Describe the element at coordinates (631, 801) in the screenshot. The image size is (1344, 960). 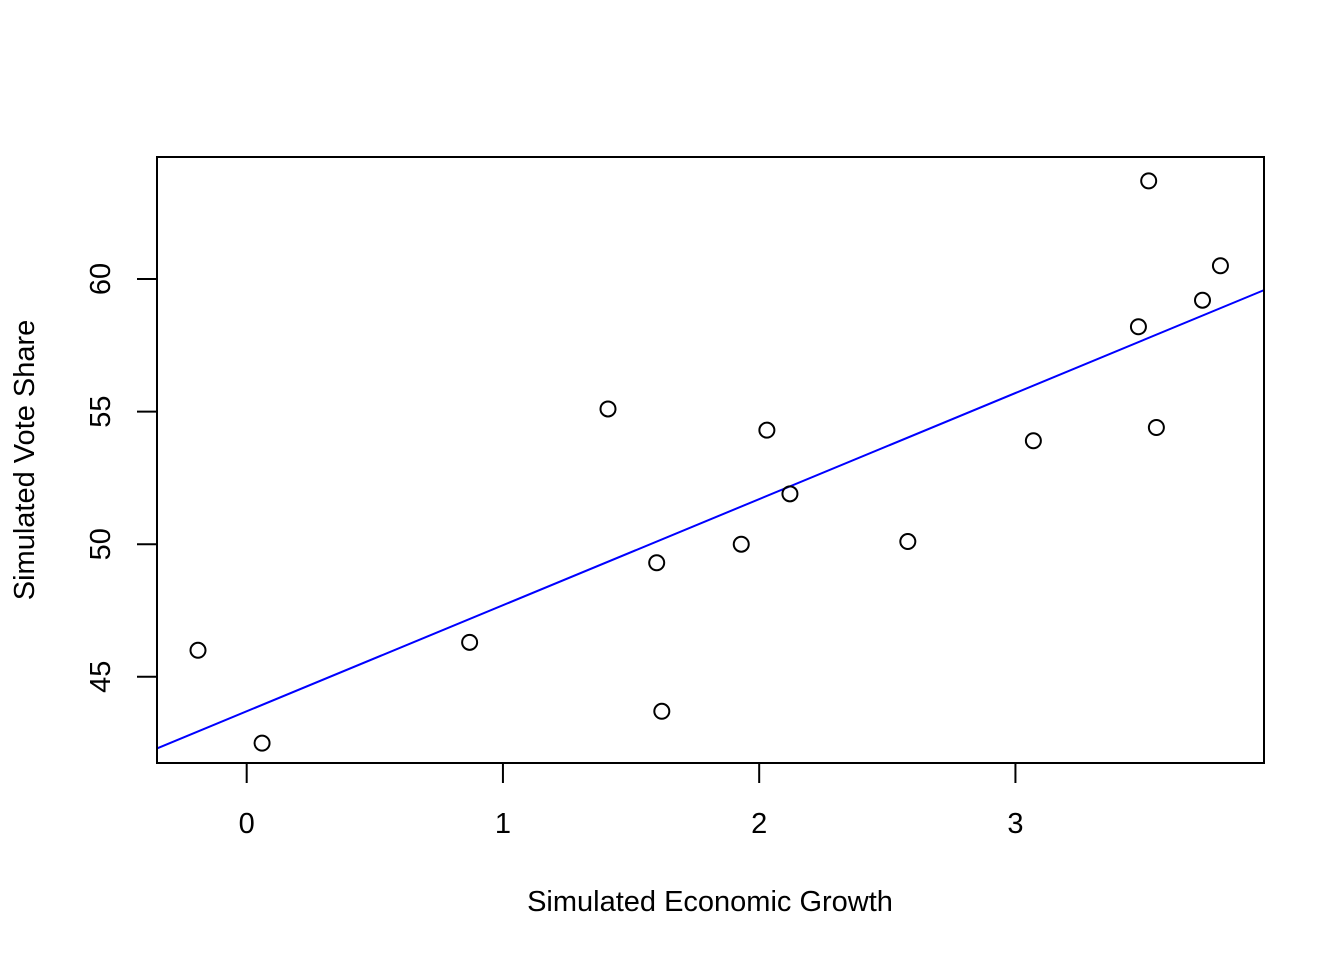
I see `x-axis: 0 1 2 3` at that location.